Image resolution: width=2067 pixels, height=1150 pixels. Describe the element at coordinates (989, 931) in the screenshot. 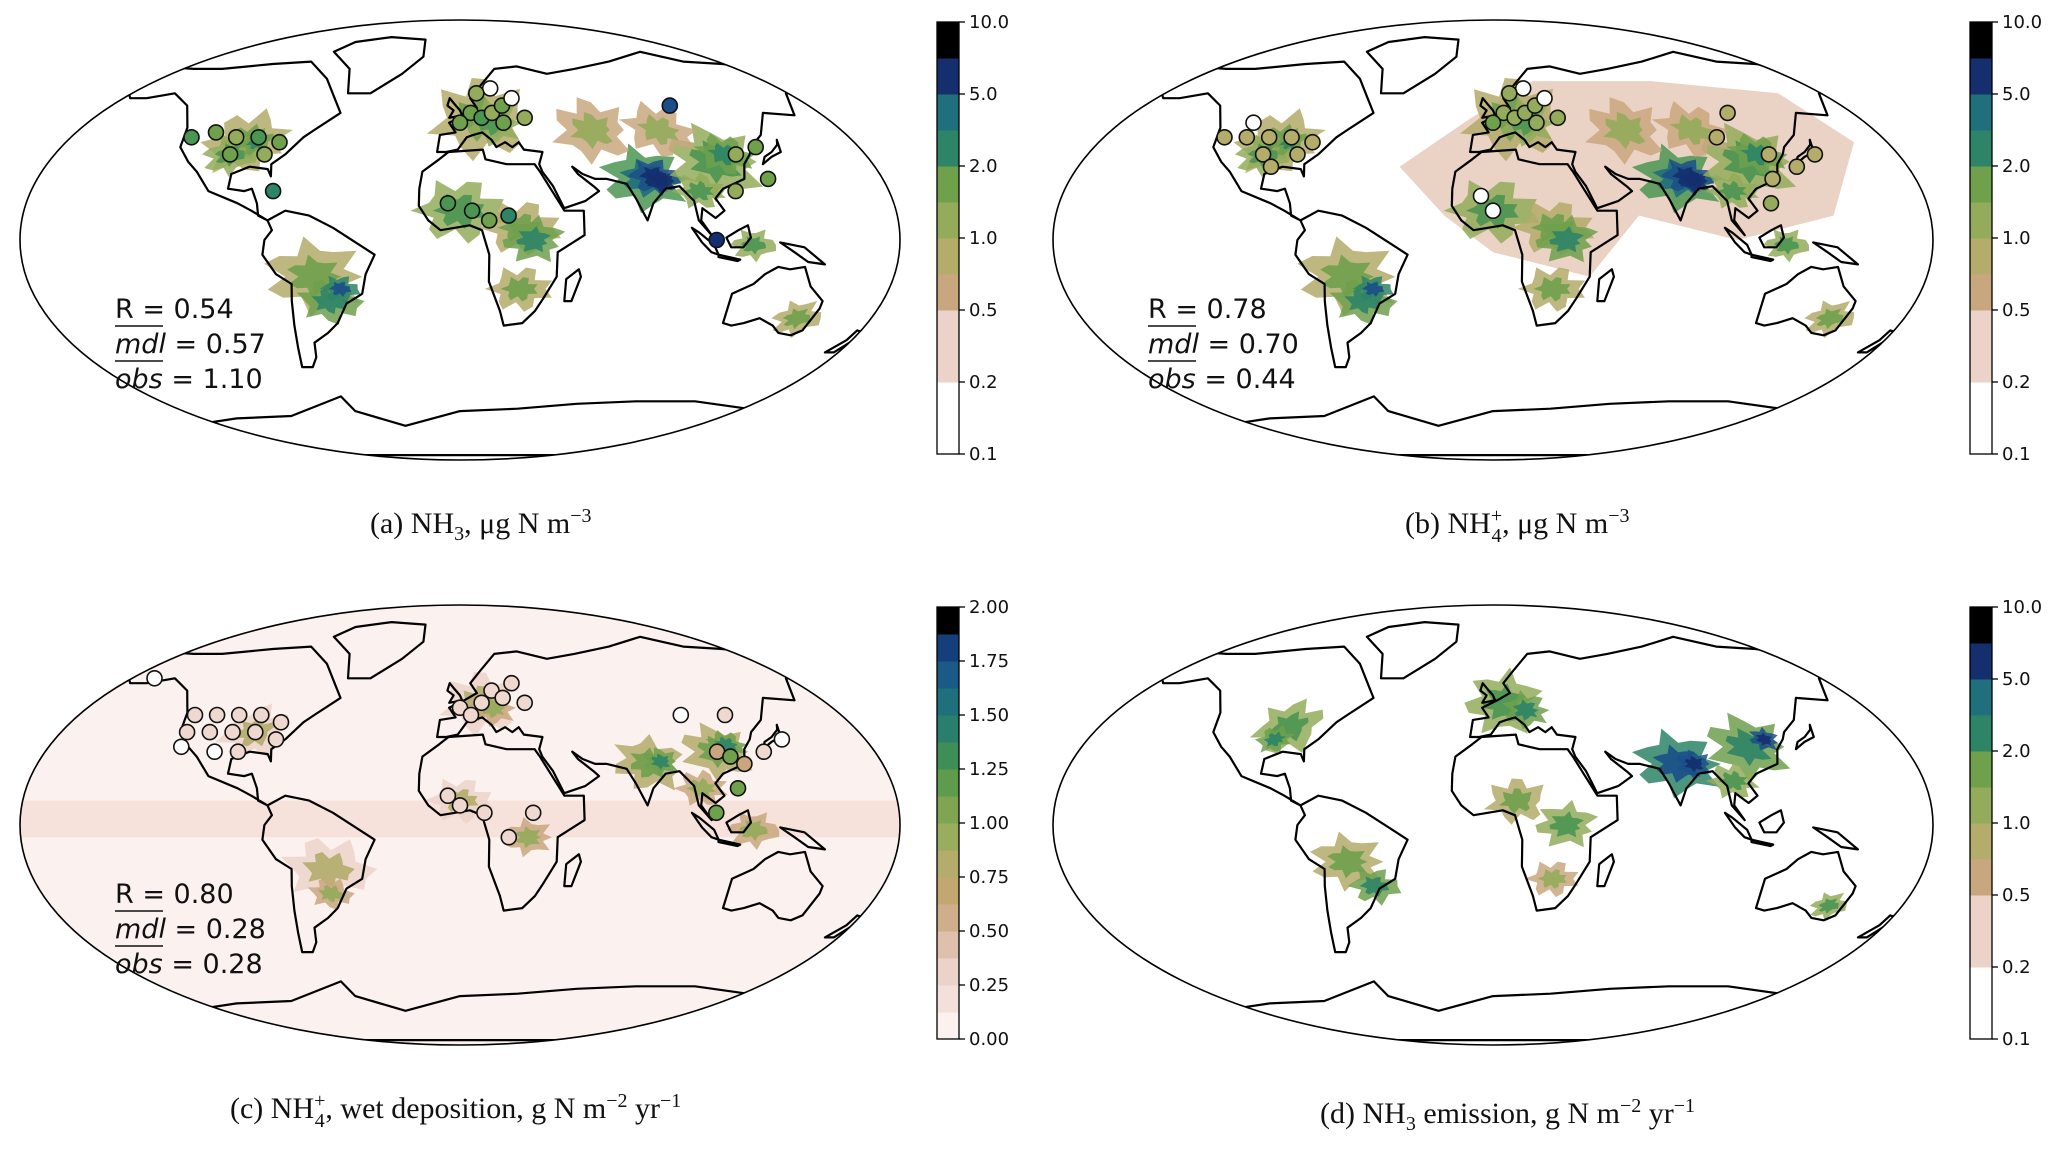

I see `colorbar-tick-label: 0.50` at that location.